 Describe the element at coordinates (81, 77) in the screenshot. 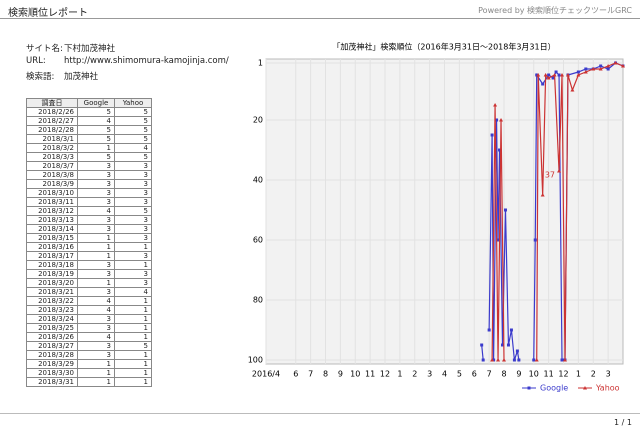

I see `info-value: 加茂神社` at that location.